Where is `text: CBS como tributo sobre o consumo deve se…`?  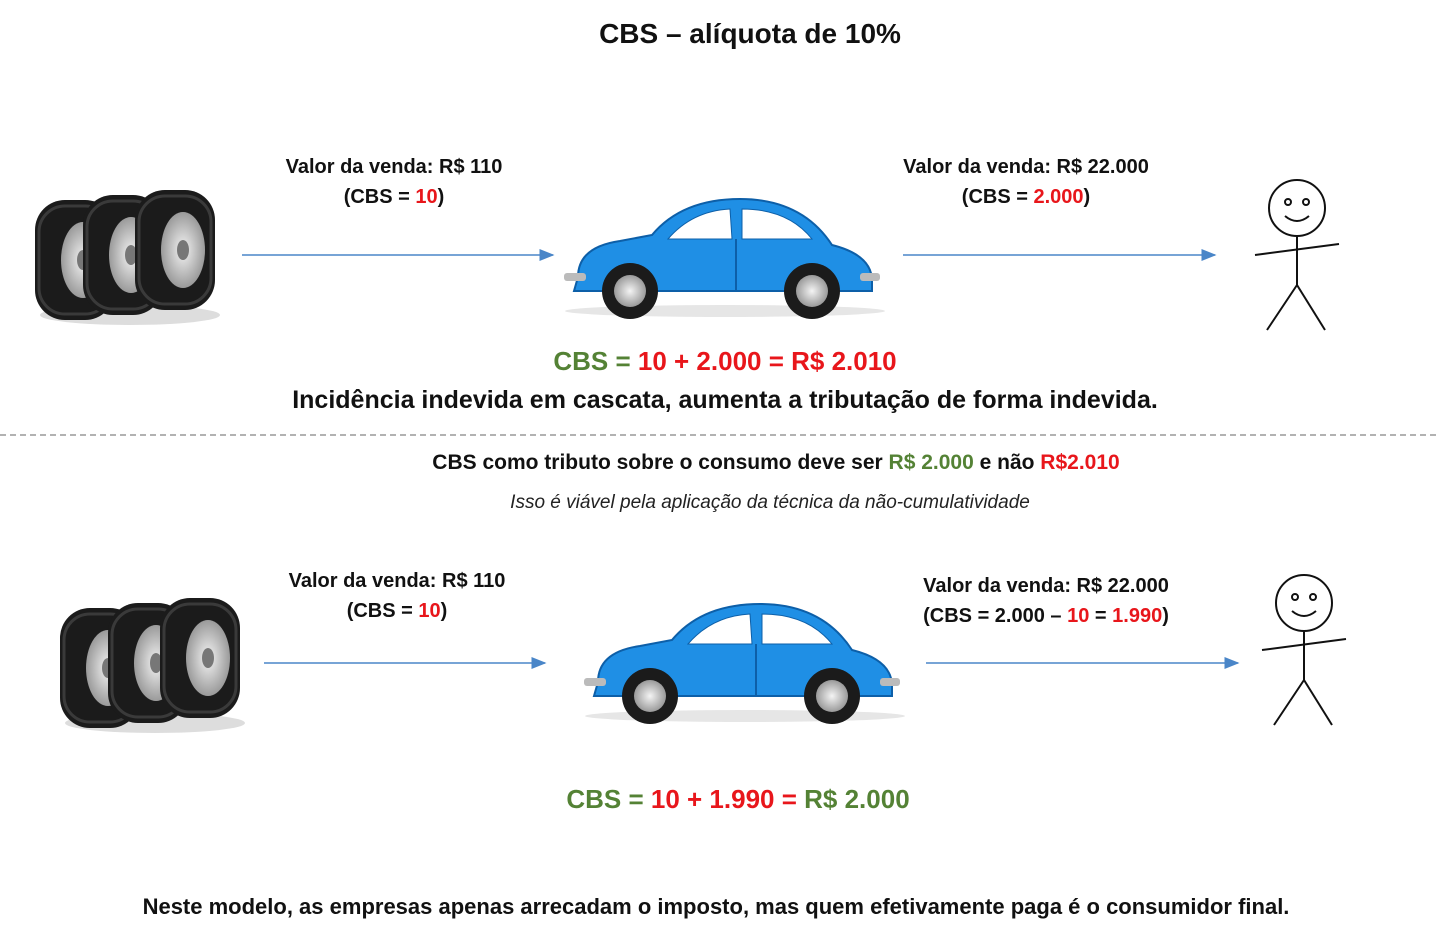 text: CBS como tributo sobre o consumo deve se… is located at coordinates (660, 462).